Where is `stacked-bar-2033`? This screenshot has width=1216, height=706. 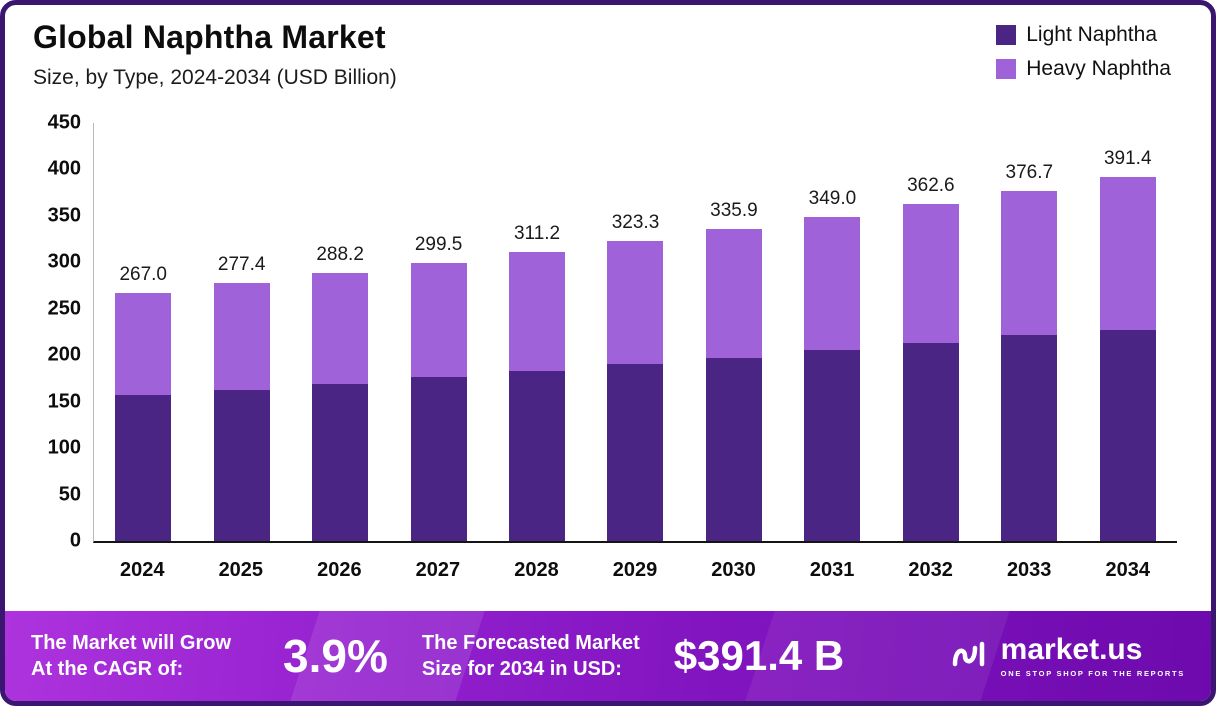
stacked-bar-2033 is located at coordinates (1029, 366).